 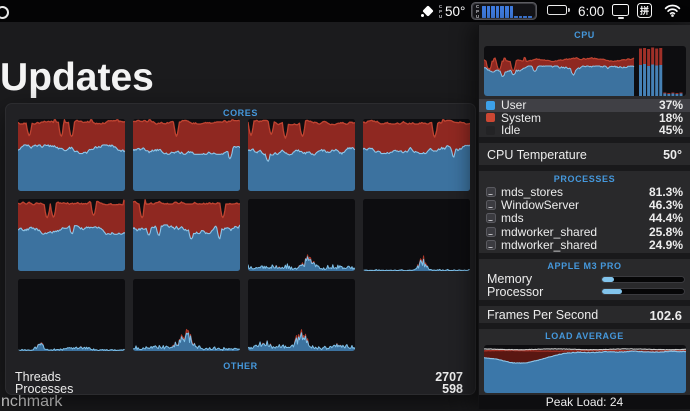 What do you see at coordinates (32, 401) in the screenshot?
I see `background-partial-text: nchmark` at bounding box center [32, 401].